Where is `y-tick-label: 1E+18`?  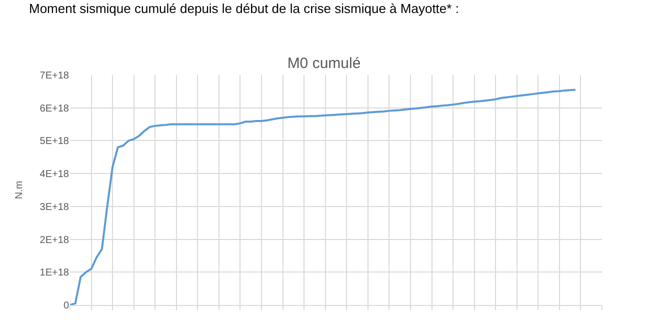
y-tick-label: 1E+18 is located at coordinates (55, 273).